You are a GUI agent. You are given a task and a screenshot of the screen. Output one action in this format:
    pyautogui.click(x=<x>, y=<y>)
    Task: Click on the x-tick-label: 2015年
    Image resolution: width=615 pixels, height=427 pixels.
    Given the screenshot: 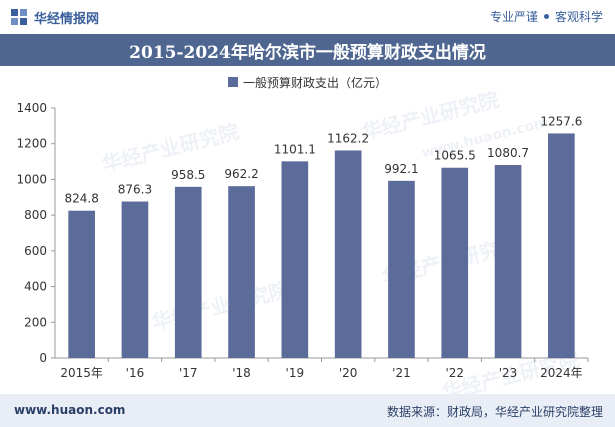 What is the action you would take?
    pyautogui.click(x=81, y=373)
    